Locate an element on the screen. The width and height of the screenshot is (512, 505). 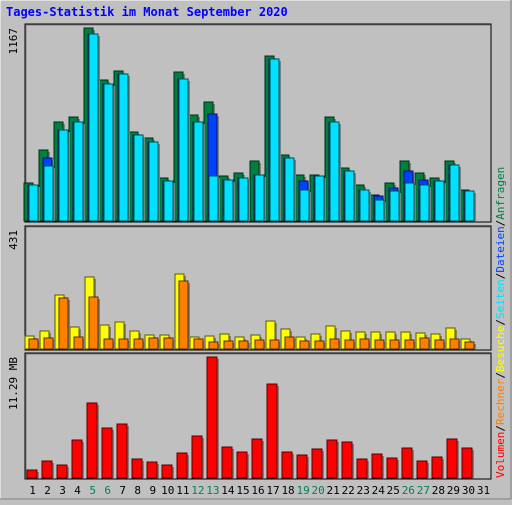
y-max-label: 1167 is located at coordinates (13, 41).